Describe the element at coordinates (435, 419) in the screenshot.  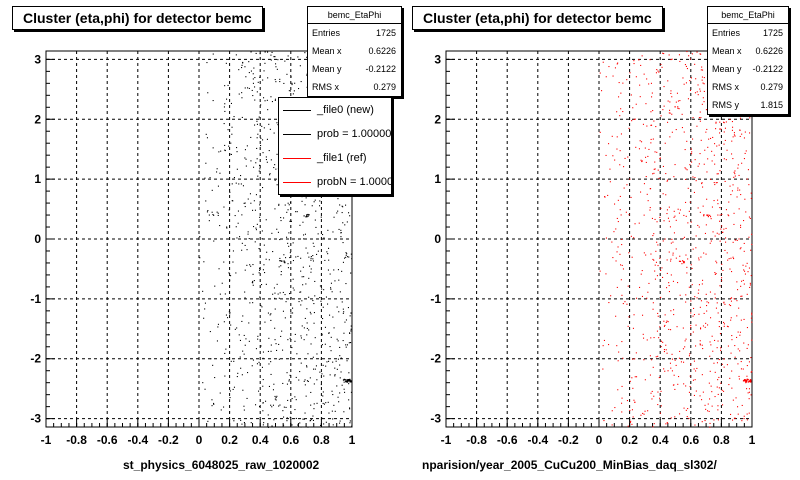
I see `y-tick-label: -3` at that location.